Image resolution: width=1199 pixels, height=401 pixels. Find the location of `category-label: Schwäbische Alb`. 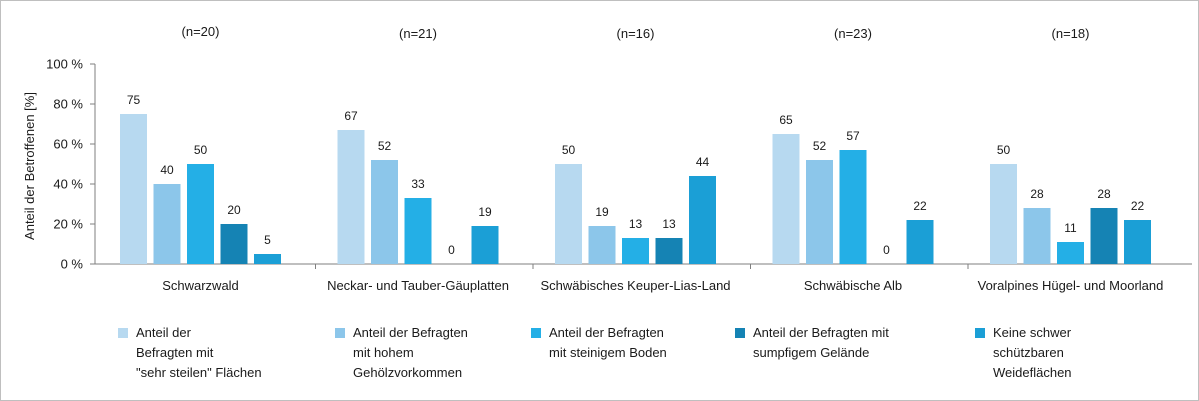

category-label: Schwäbische Alb is located at coordinates (853, 285).